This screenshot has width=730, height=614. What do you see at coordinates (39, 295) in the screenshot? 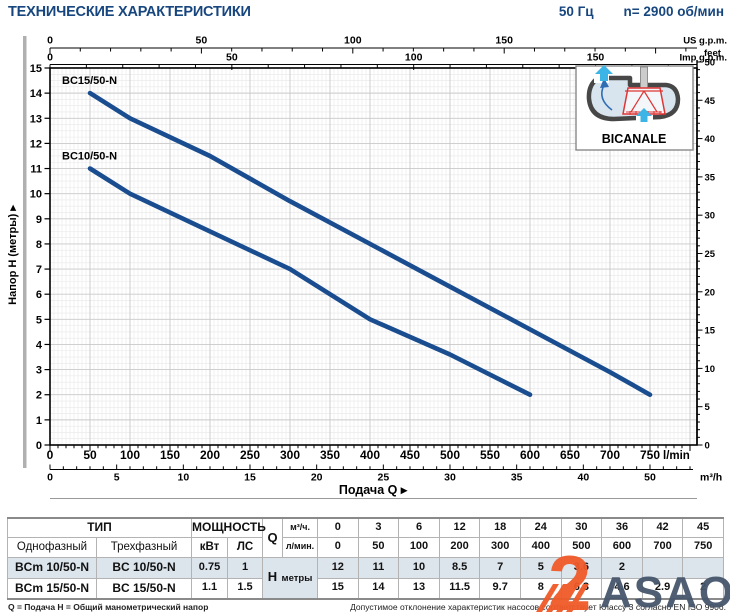
I see `svg-text: 6` at bounding box center [39, 295].